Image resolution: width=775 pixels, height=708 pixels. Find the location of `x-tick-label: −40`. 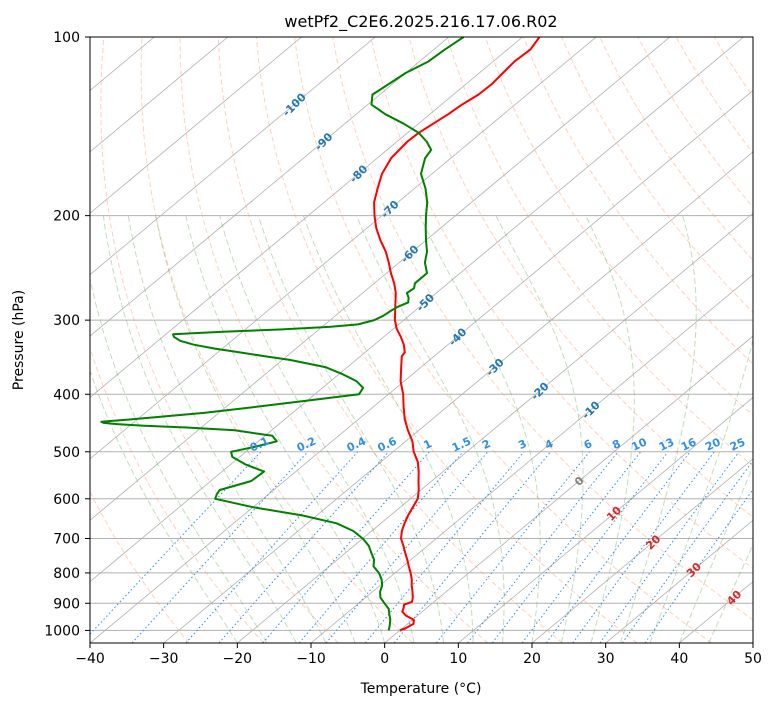

x-tick-label: −40 is located at coordinates (90, 659).